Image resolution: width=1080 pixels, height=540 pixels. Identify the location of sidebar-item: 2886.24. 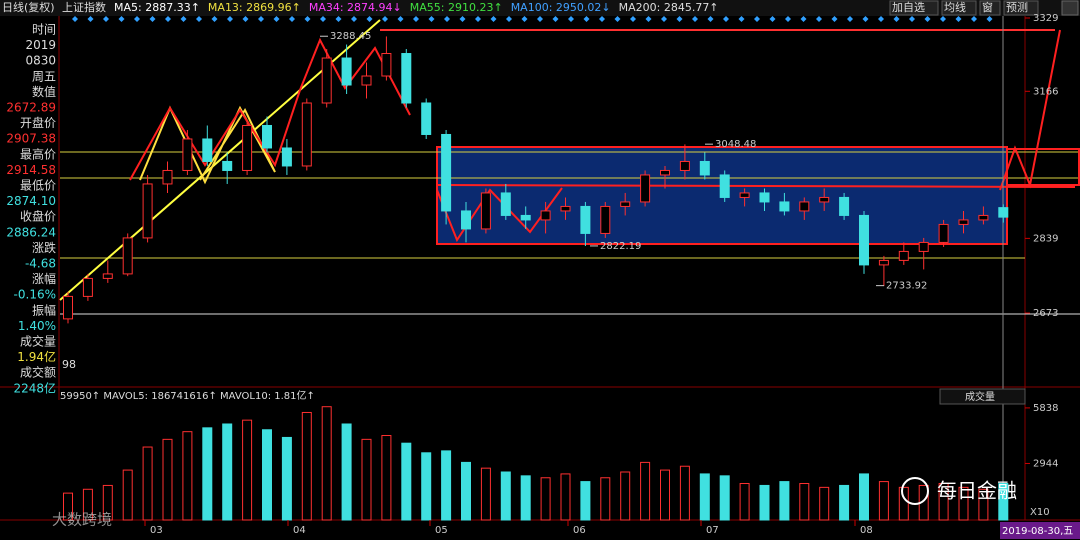
(31, 232).